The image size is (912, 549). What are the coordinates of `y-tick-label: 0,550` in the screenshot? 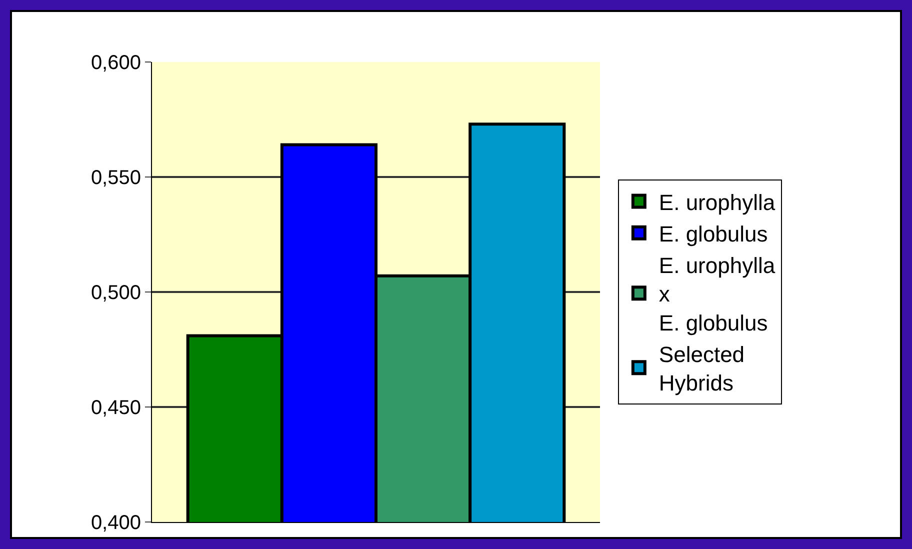 It's located at (115, 178).